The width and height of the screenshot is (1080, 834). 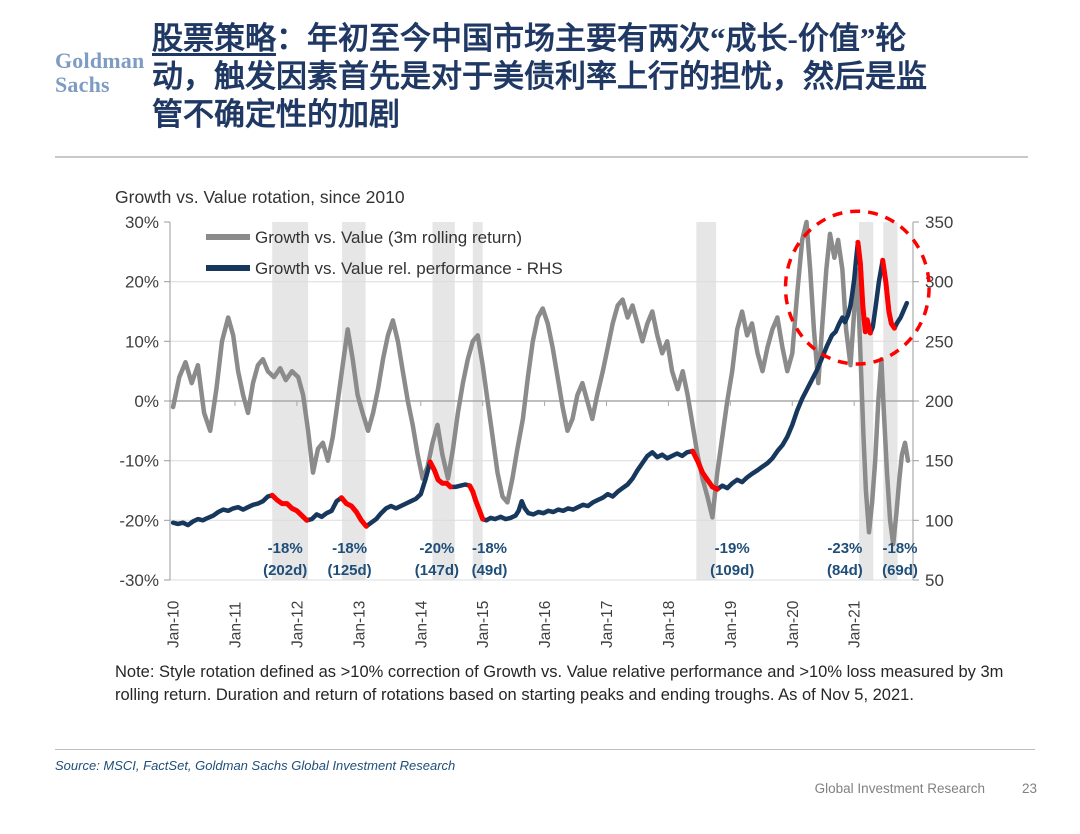 What do you see at coordinates (388, 237) in the screenshot?
I see `legend-label: Growth vs. Value (3m rolling return)` at bounding box center [388, 237].